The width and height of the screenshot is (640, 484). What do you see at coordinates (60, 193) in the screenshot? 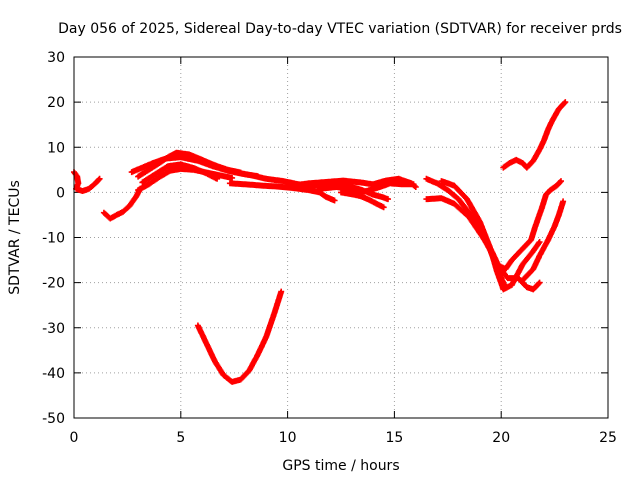
I see `y-tick-label: 0` at bounding box center [60, 193].